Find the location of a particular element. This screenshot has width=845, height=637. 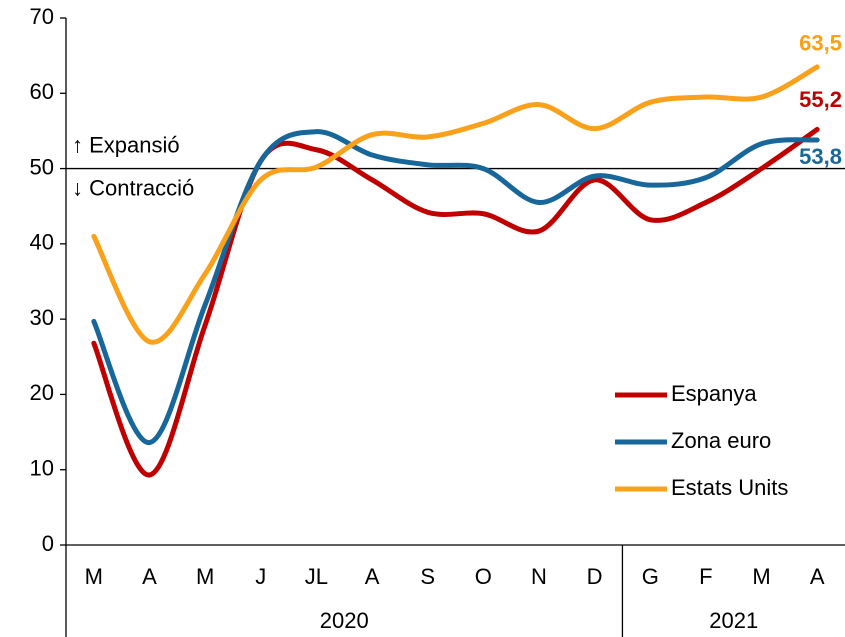

x-tick-label: G is located at coordinates (650, 576).